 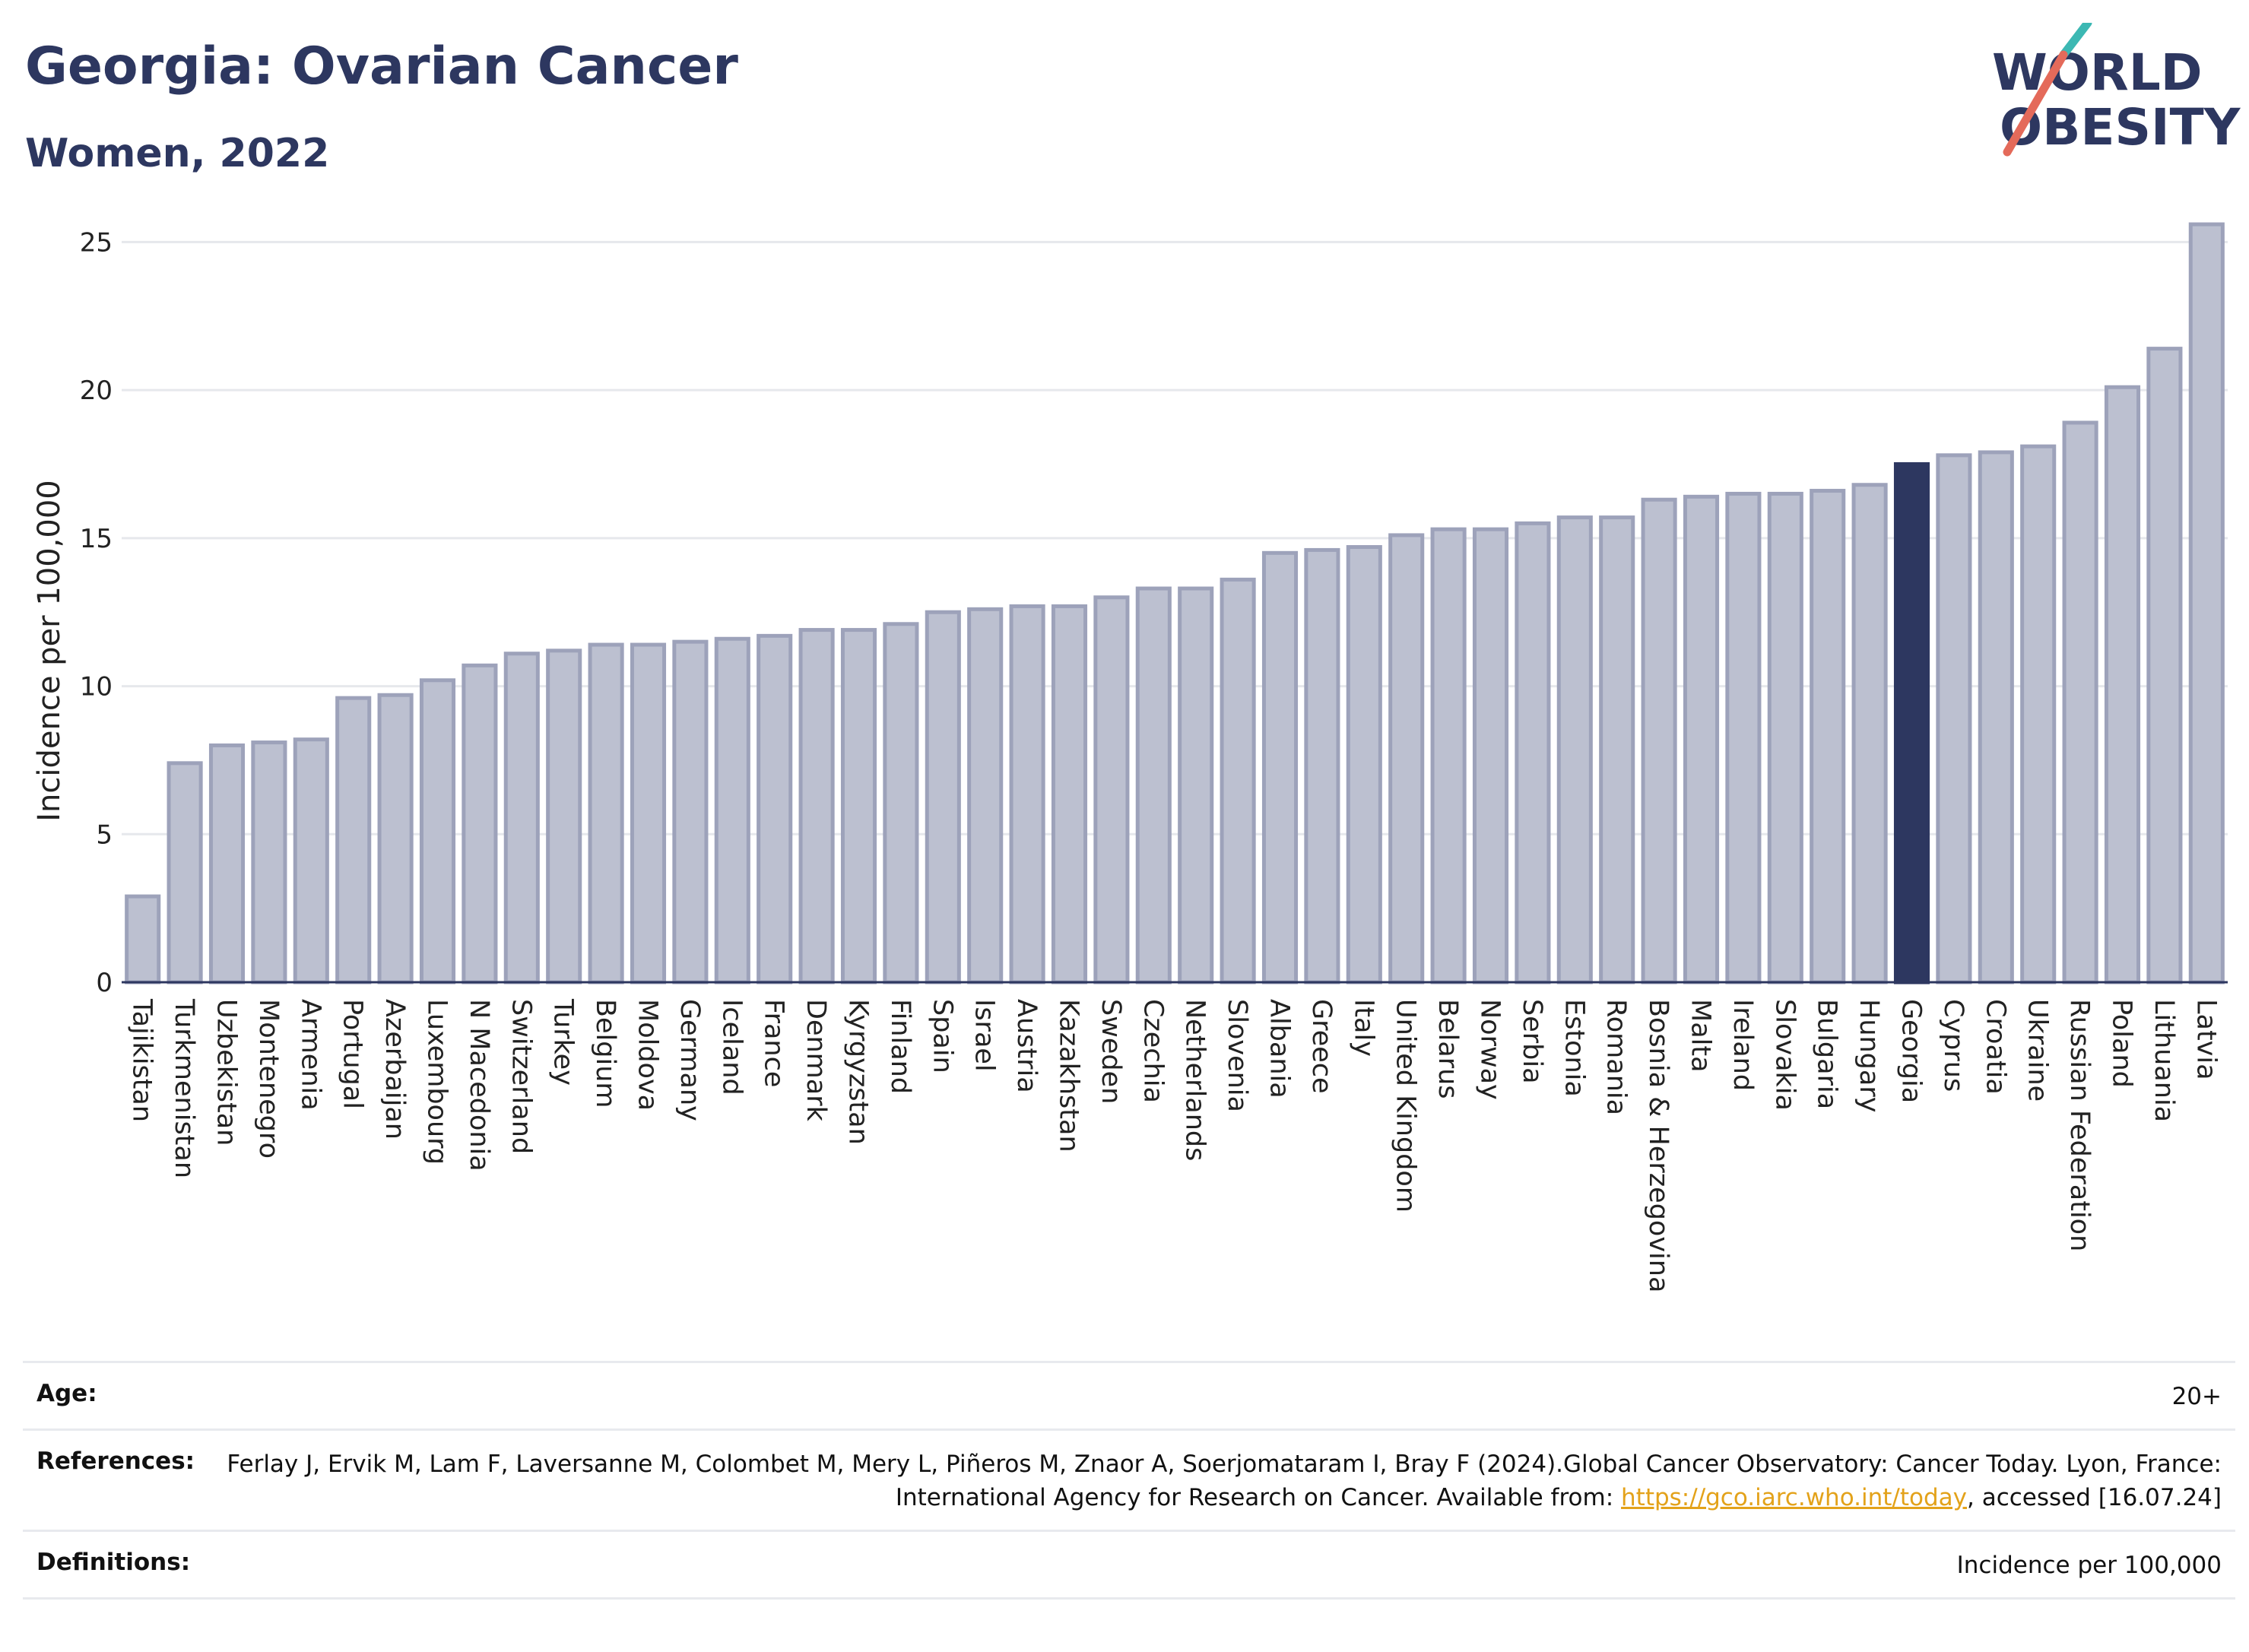 I want to click on category-label: Turkmenistan, so click(x=184, y=1088).